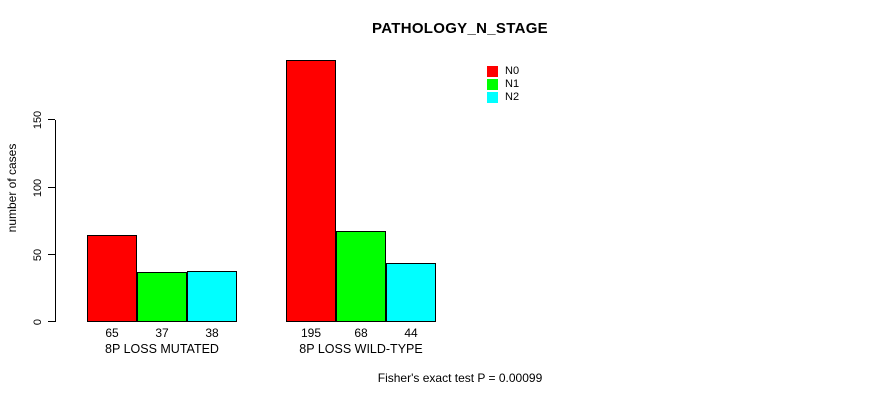 The height and width of the screenshot is (400, 890). Describe the element at coordinates (55, 221) in the screenshot. I see `y-axis-line` at that location.